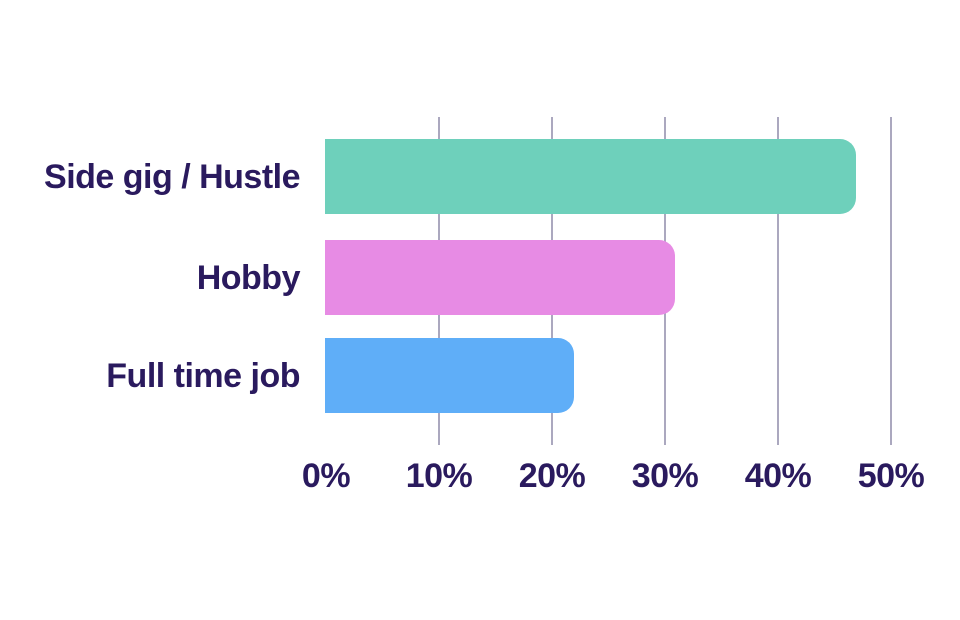 This screenshot has width=960, height=620. I want to click on x-tick-label-50: 50%, so click(891, 476).